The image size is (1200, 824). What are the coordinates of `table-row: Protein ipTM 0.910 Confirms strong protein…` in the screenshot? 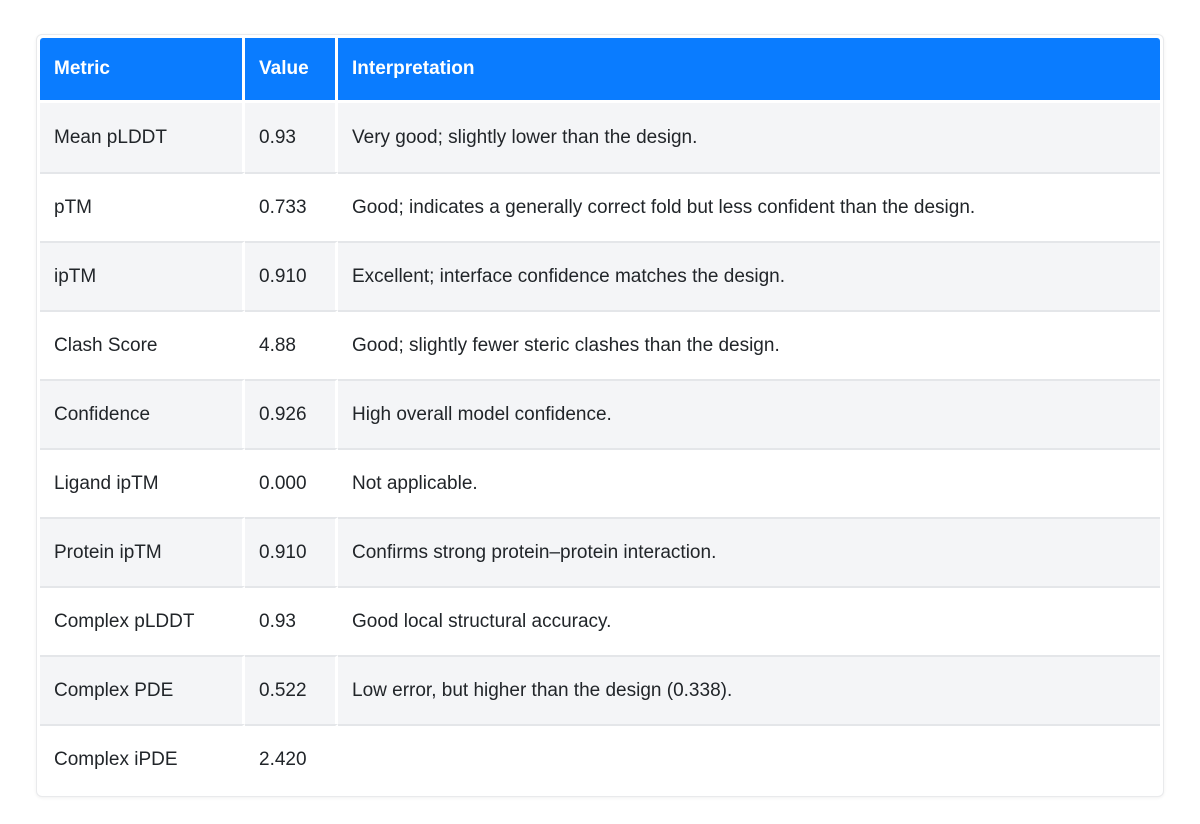 It's located at (600, 551).